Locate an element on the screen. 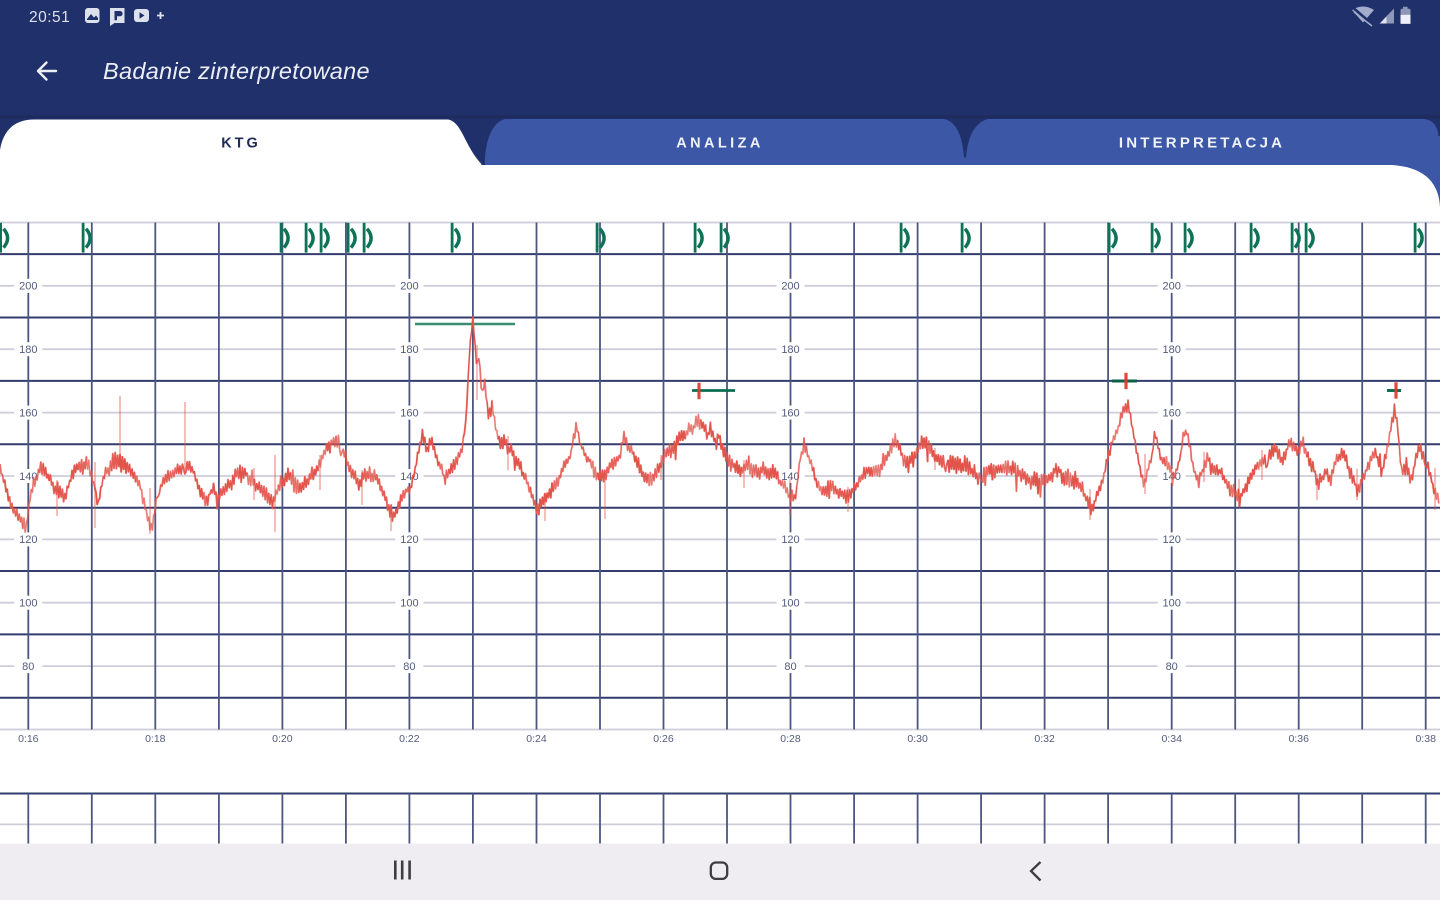 The height and width of the screenshot is (900, 1440). svg-text: KTG is located at coordinates (241, 144).